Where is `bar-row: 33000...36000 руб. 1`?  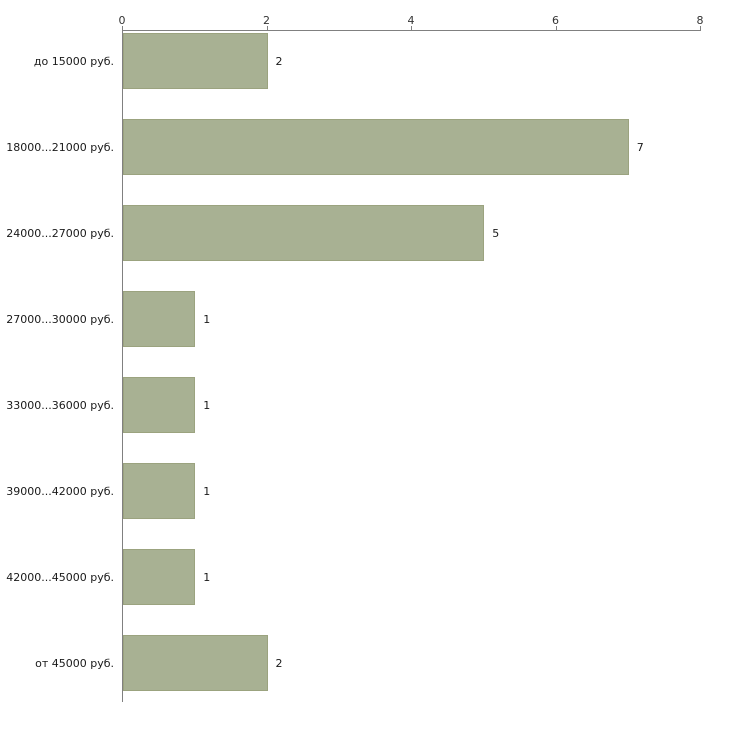 bar-row: 33000...36000 руб. 1 is located at coordinates (365, 417).